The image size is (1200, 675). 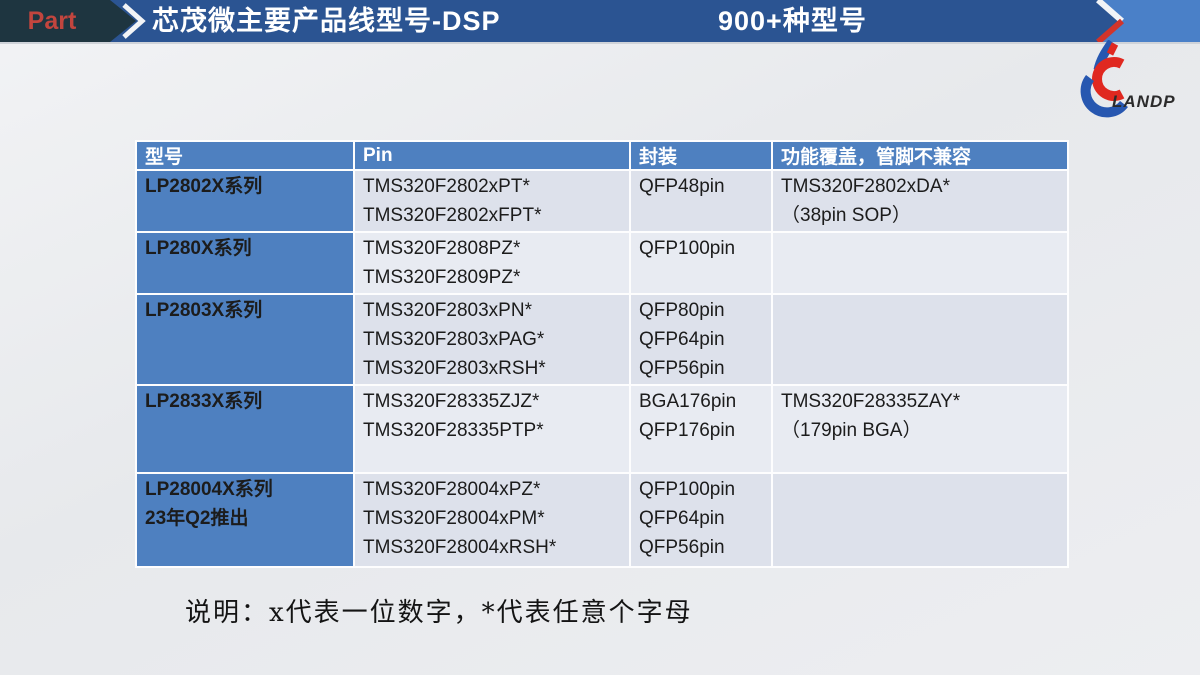 I want to click on package-cell: QFP80pin QFP64pin QFP56pin, so click(x=701, y=339).